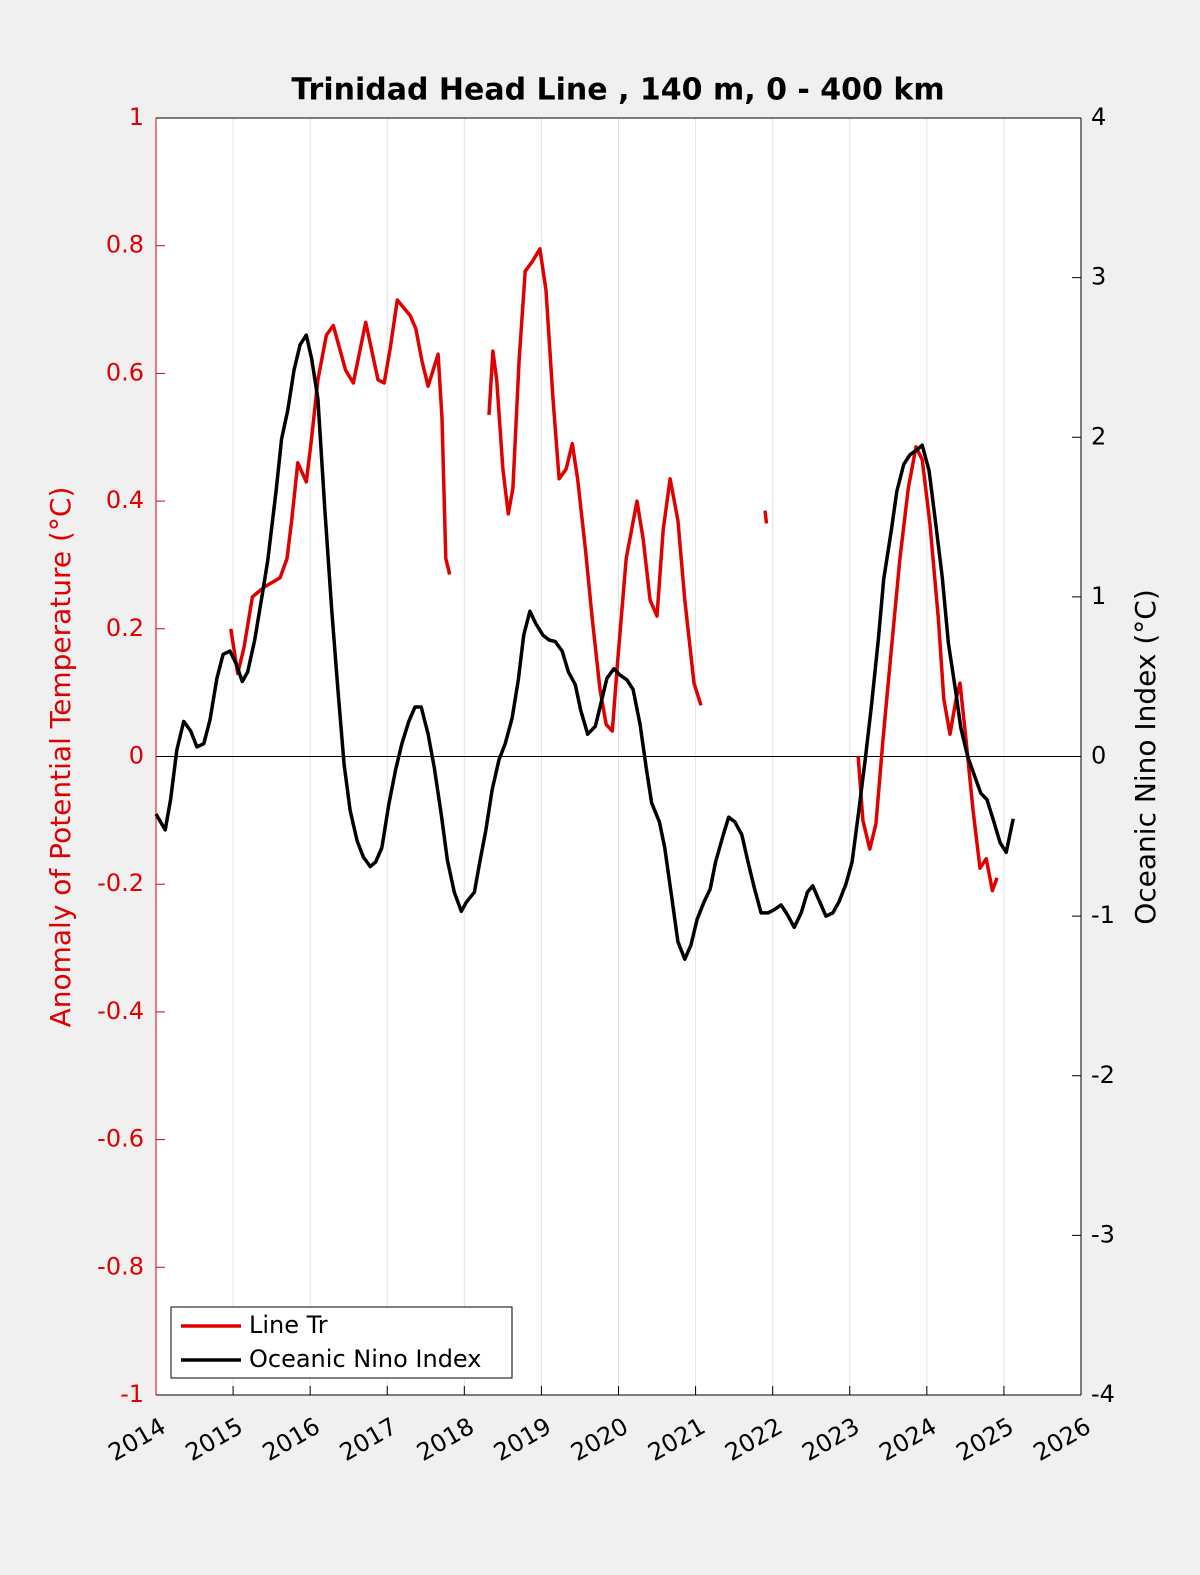 The width and height of the screenshot is (1200, 1575). I want to click on x-tick-label: 2023, so click(830, 1439).